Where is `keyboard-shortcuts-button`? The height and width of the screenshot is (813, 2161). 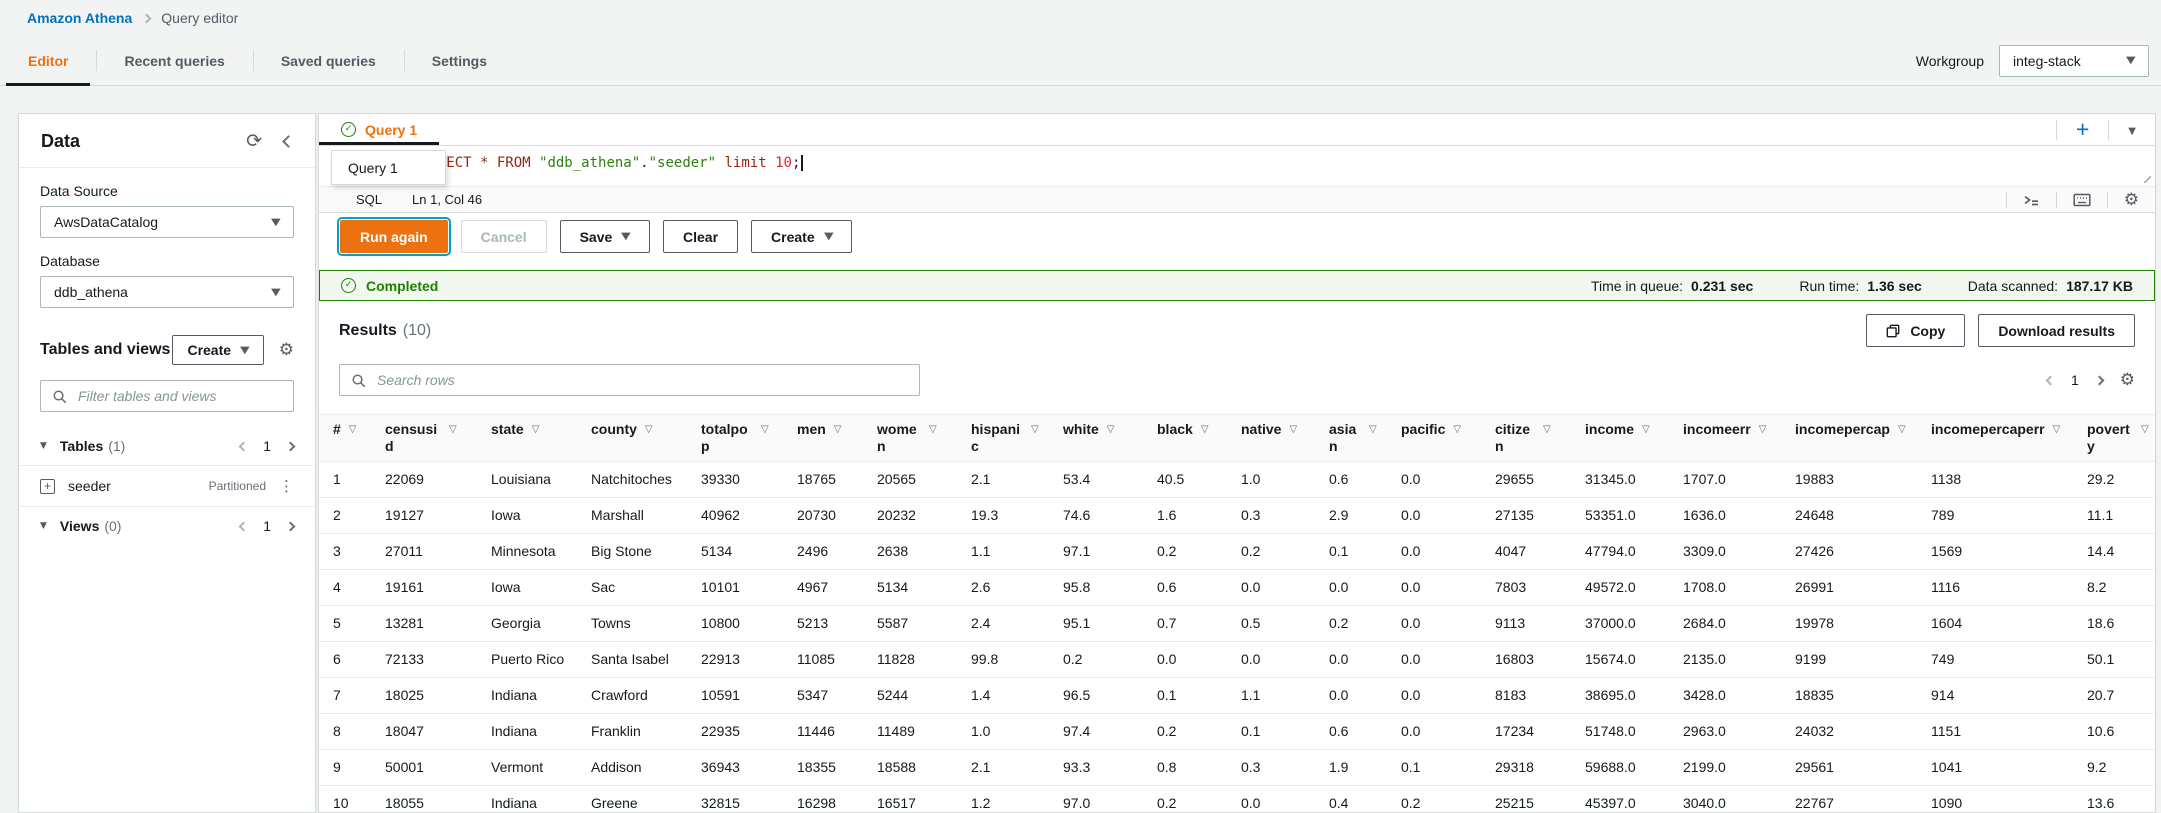
keyboard-shortcuts-button is located at coordinates (2082, 200).